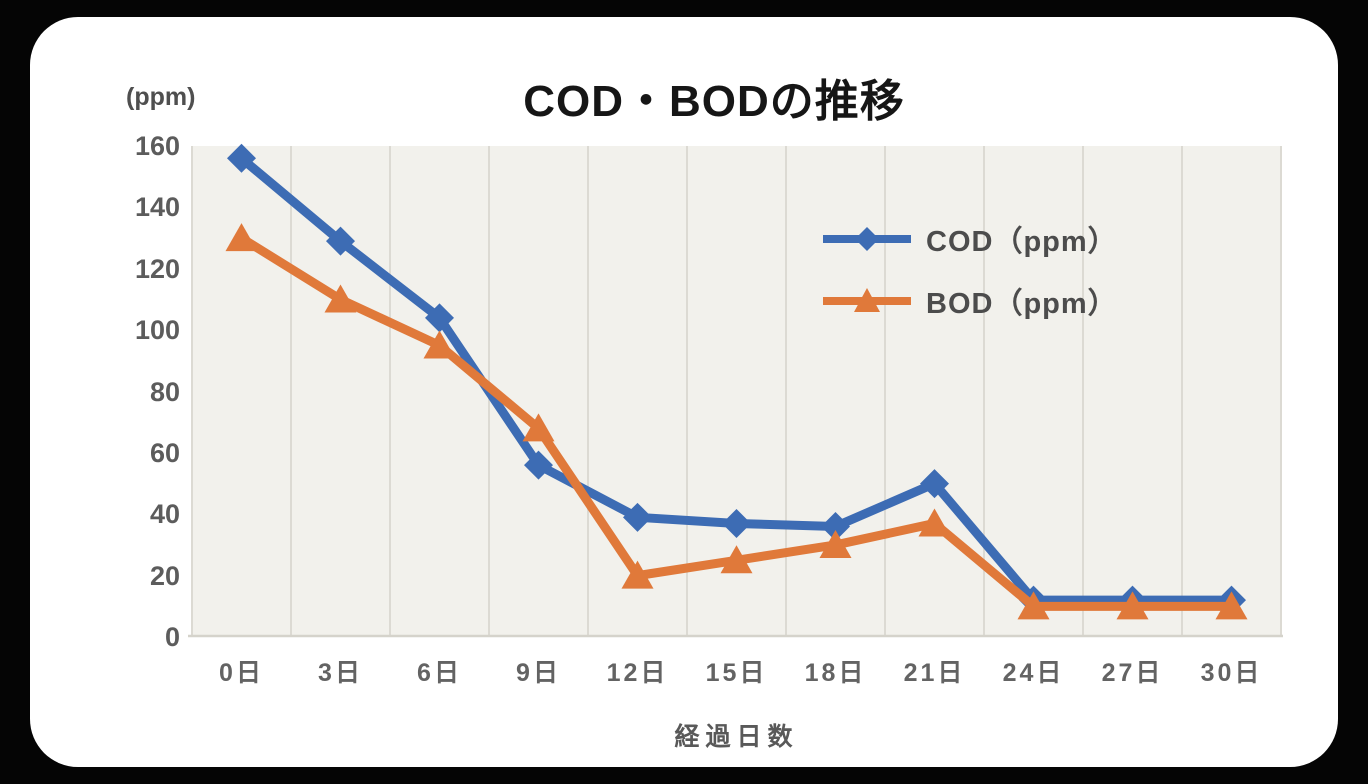 The width and height of the screenshot is (1368, 784). What do you see at coordinates (538, 673) in the screenshot?
I see `x-tick-label: 9日` at bounding box center [538, 673].